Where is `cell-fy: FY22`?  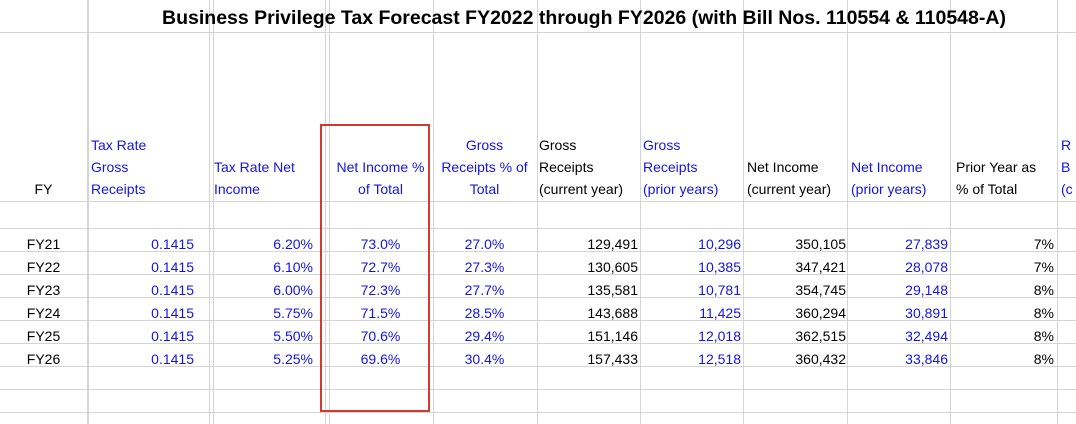
cell-fy: FY22 is located at coordinates (43, 267).